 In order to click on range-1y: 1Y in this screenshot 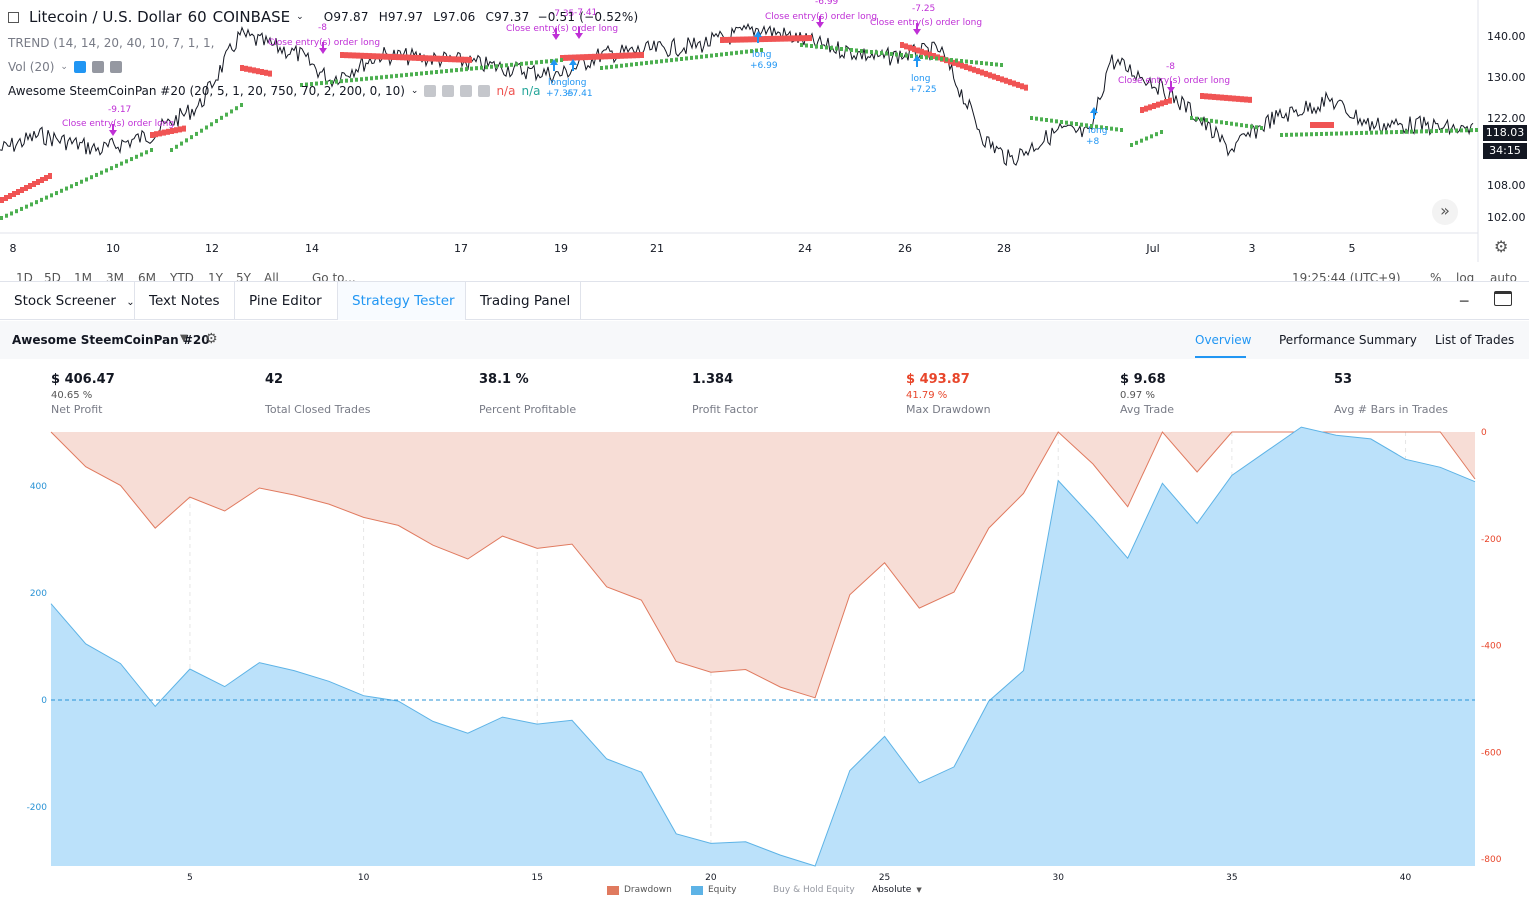, I will do `click(215, 276)`.